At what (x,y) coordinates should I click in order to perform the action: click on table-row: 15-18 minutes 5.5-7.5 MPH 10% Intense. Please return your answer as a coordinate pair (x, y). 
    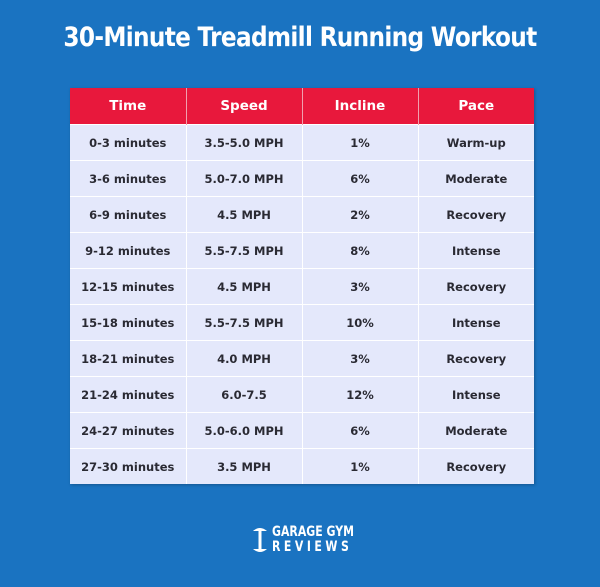
    Looking at the image, I should click on (302, 322).